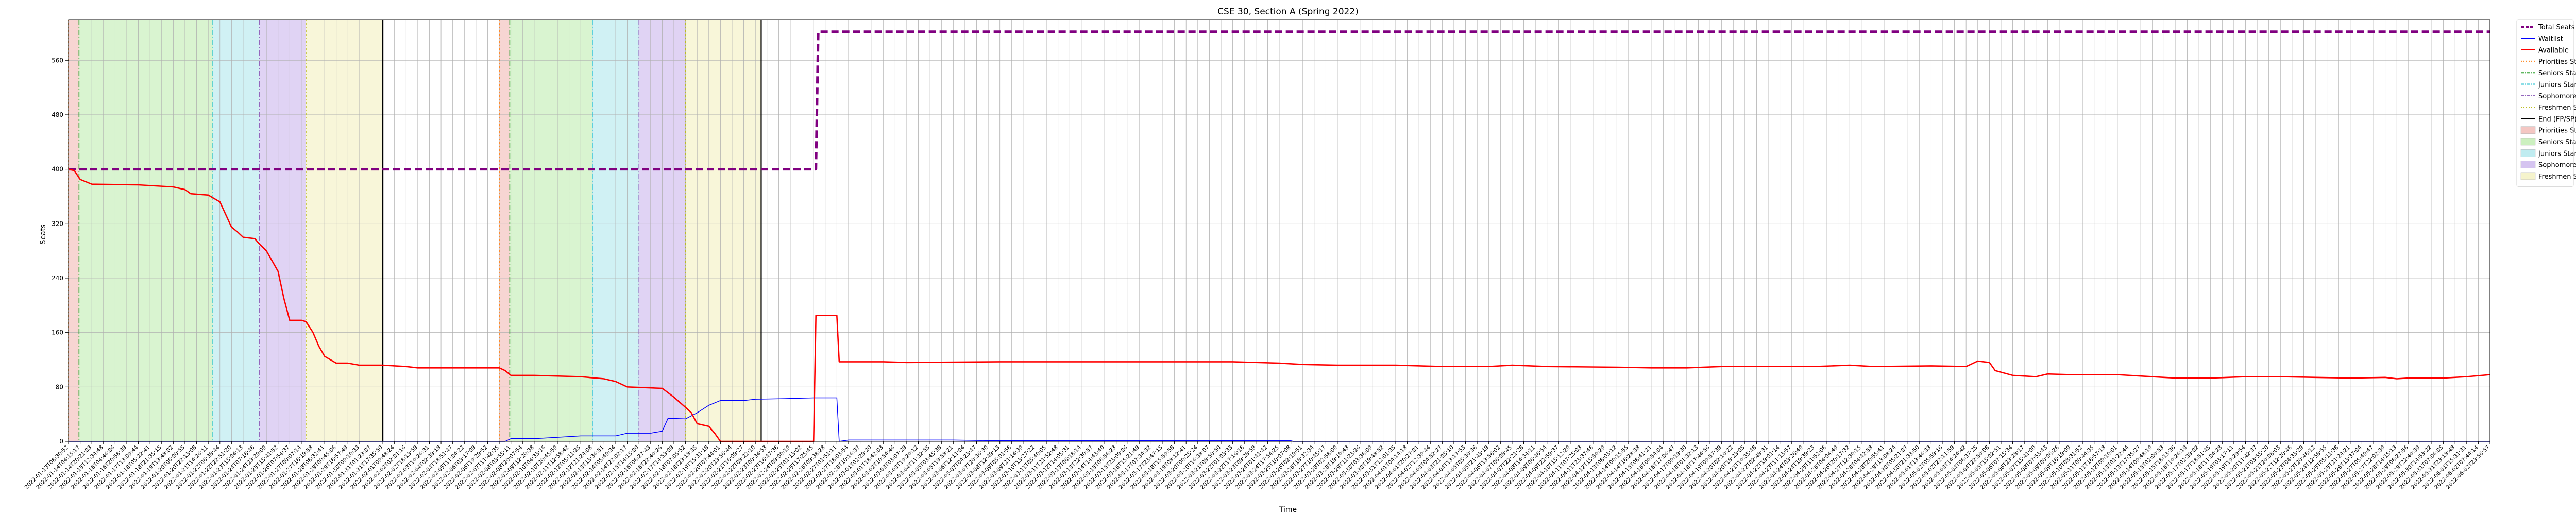 The width and height of the screenshot is (2576, 515). Describe the element at coordinates (1280, 419) in the screenshot. I see `series-waitlist` at that location.